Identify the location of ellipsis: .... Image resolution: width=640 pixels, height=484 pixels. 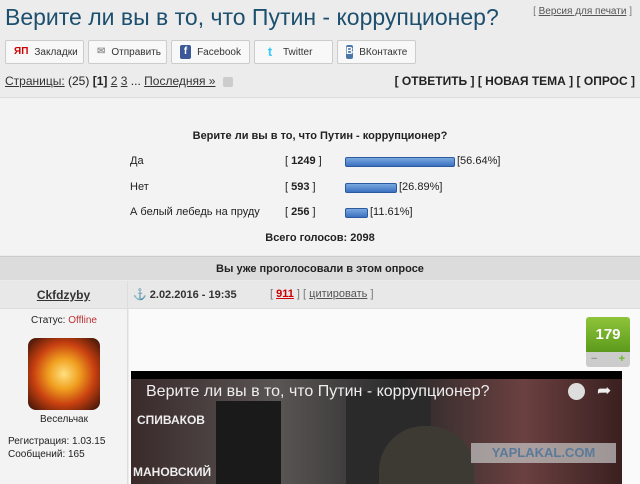
(135, 81).